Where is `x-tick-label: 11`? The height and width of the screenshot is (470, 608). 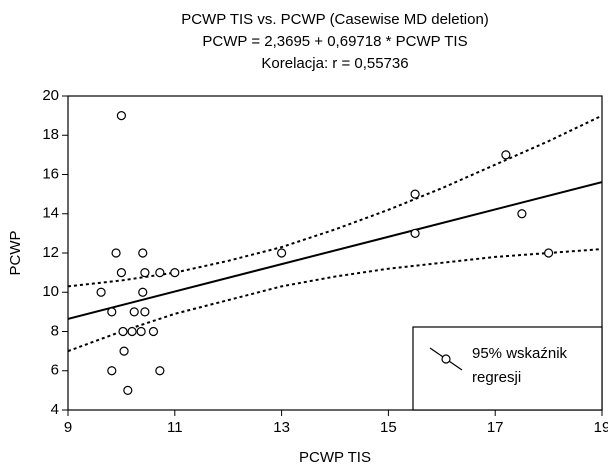 x-tick-label: 11 is located at coordinates (175, 427).